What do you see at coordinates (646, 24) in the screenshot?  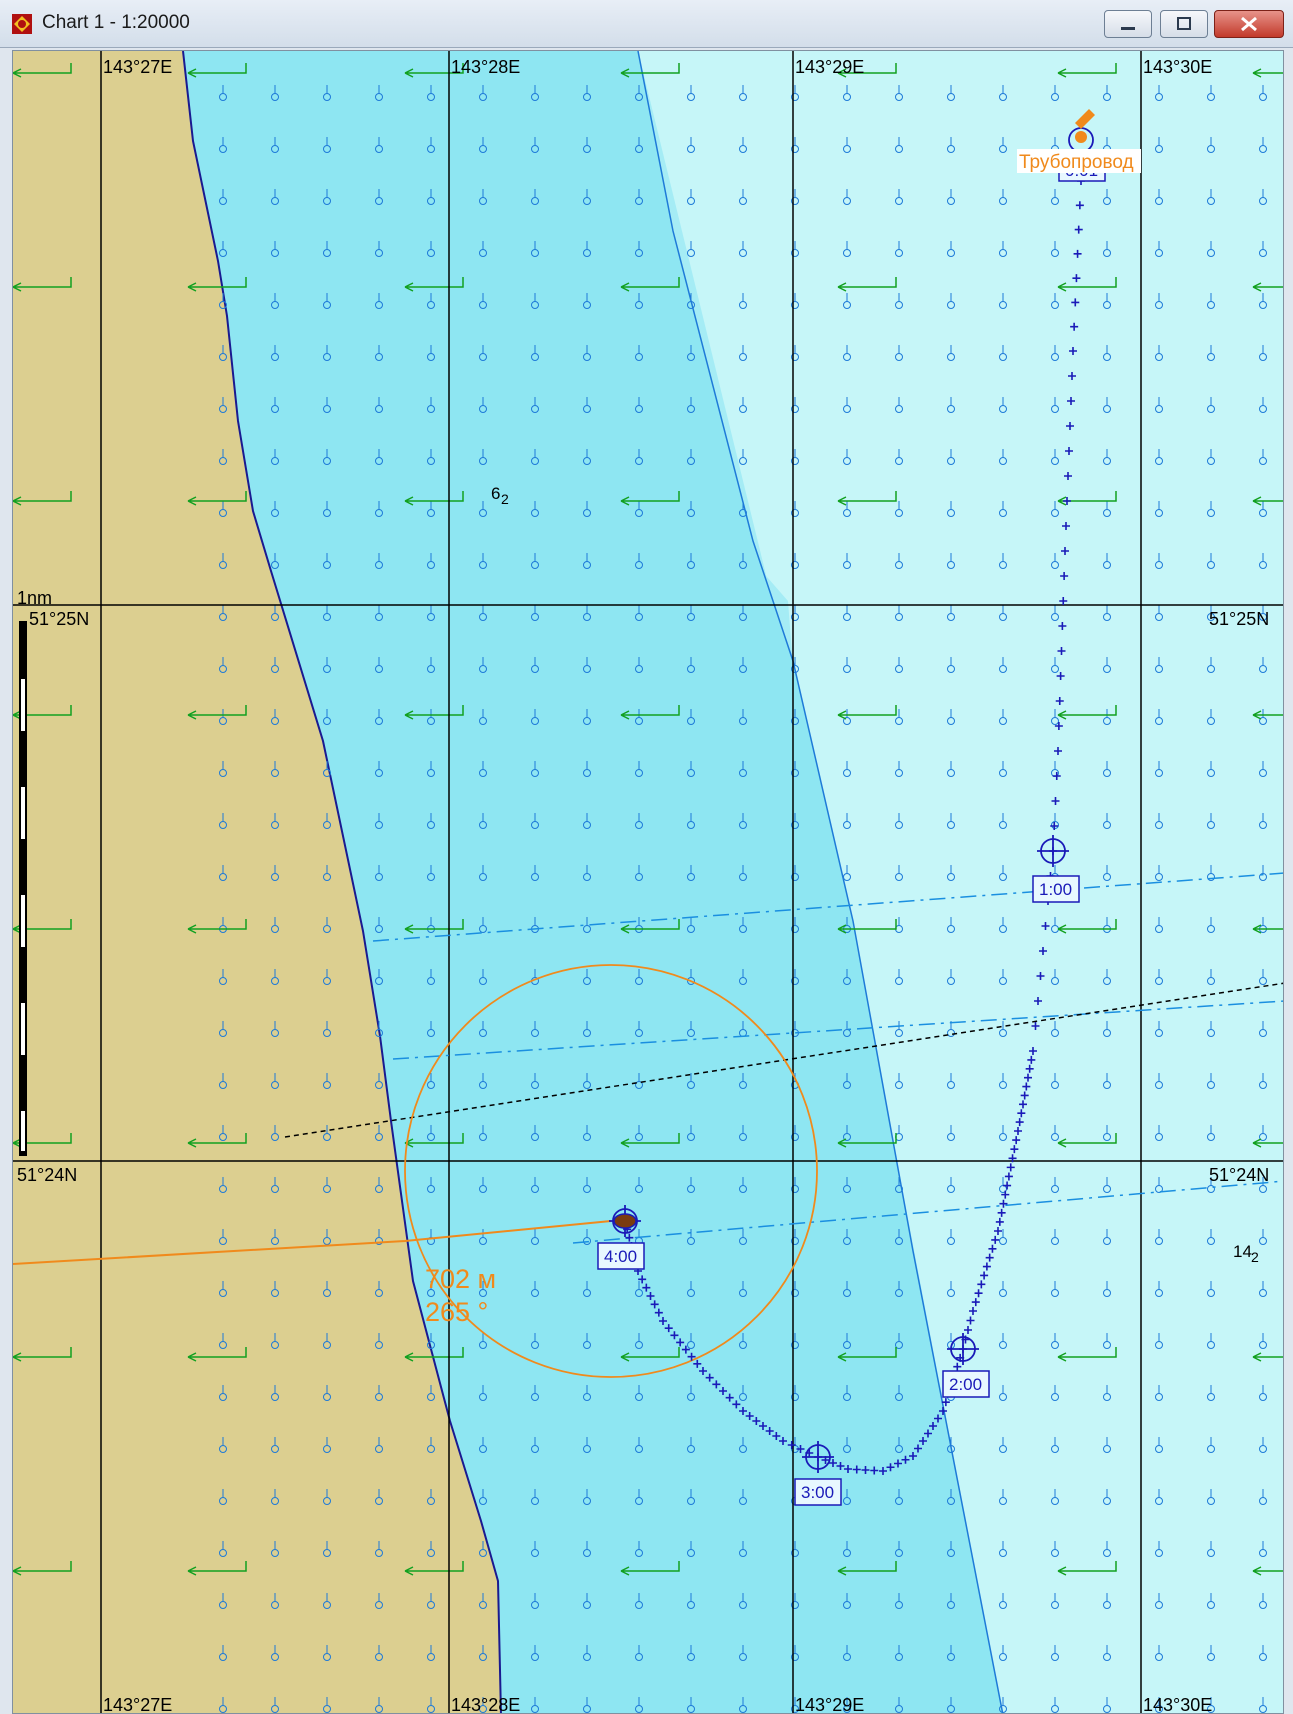 I see `title-bar: Chart 1 - 1:20000` at bounding box center [646, 24].